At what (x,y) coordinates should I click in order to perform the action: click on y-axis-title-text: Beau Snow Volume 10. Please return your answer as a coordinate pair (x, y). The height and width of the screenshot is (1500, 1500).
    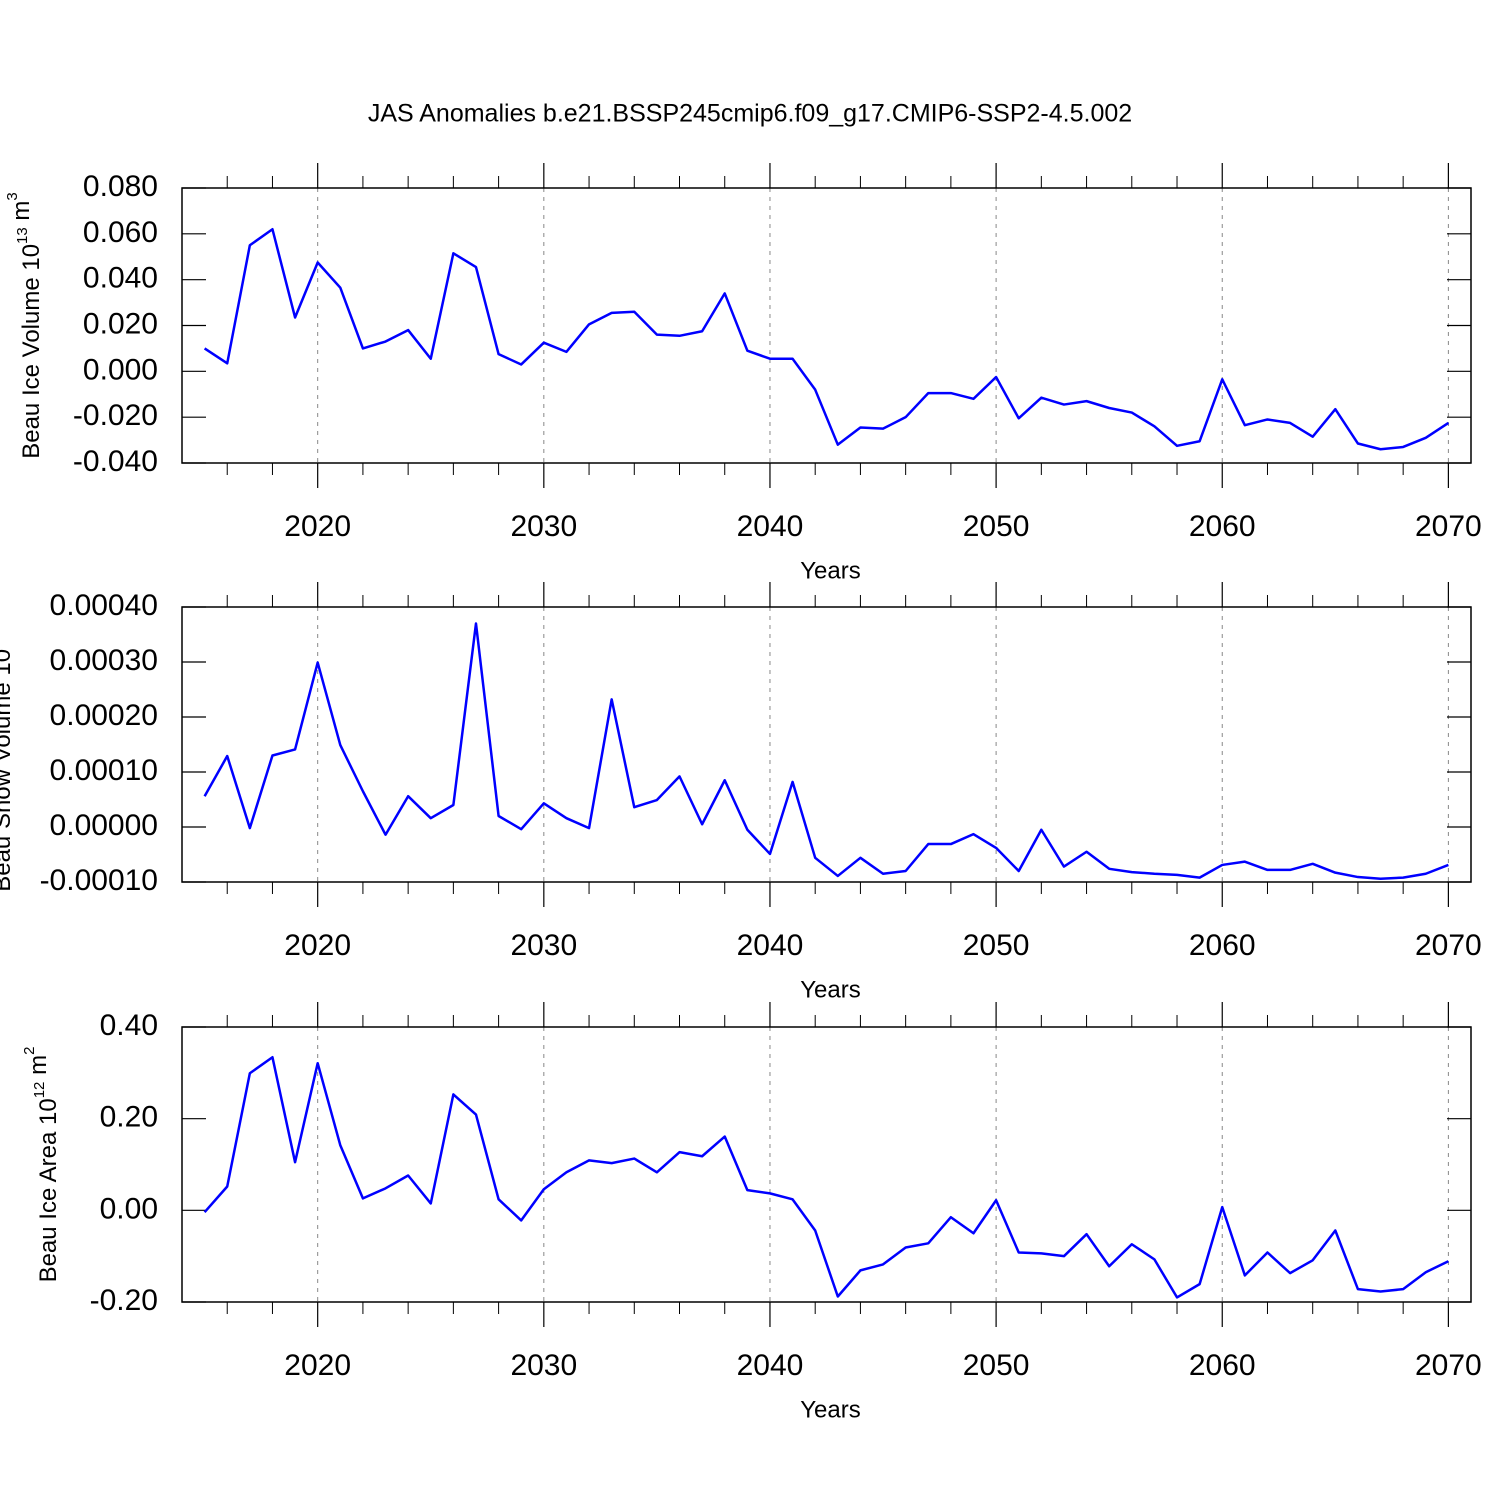
    Looking at the image, I should click on (8, 770).